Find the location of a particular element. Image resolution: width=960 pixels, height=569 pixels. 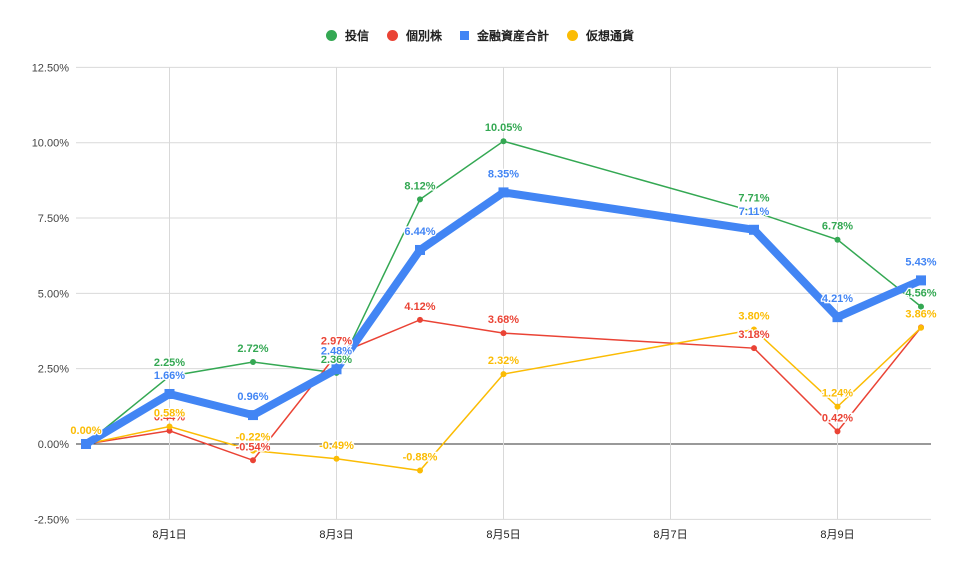

chart-legend: 投信 個別株 金融資産合計 仮想通貨 is located at coordinates (480, 35).